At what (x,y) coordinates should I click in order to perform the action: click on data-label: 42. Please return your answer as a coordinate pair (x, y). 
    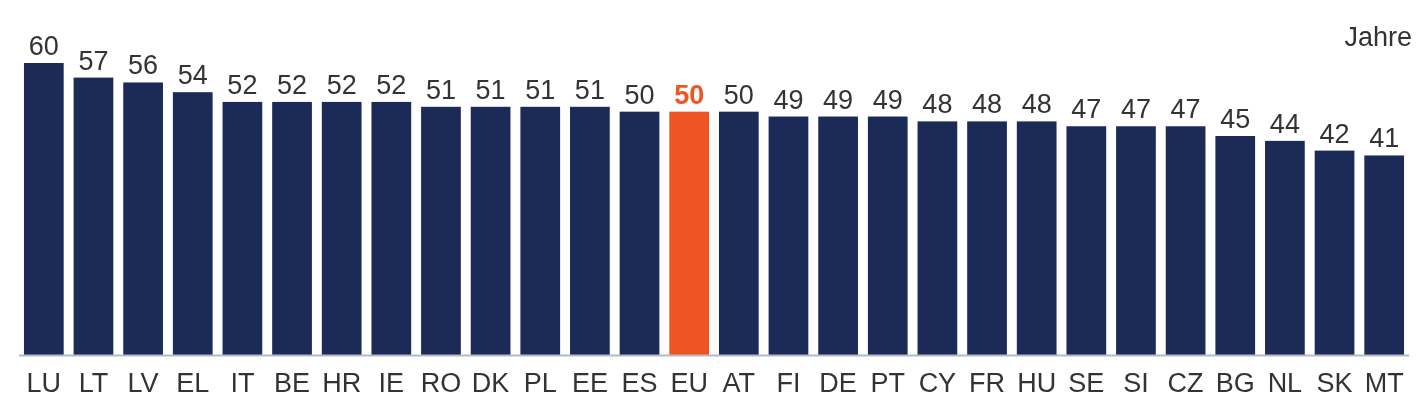
    Looking at the image, I should click on (1334, 133).